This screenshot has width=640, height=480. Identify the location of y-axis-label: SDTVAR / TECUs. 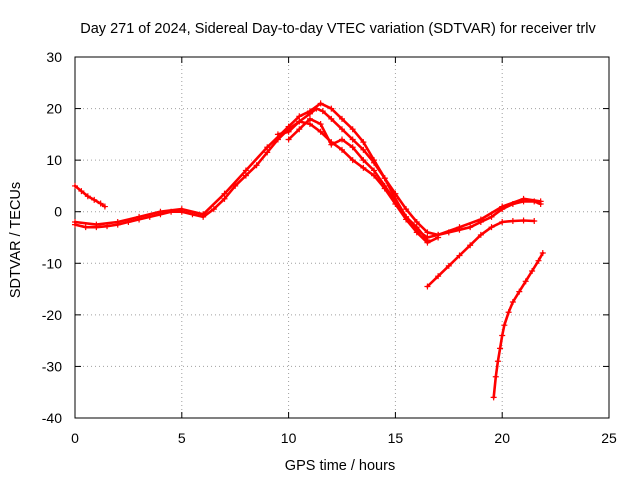
(16, 240).